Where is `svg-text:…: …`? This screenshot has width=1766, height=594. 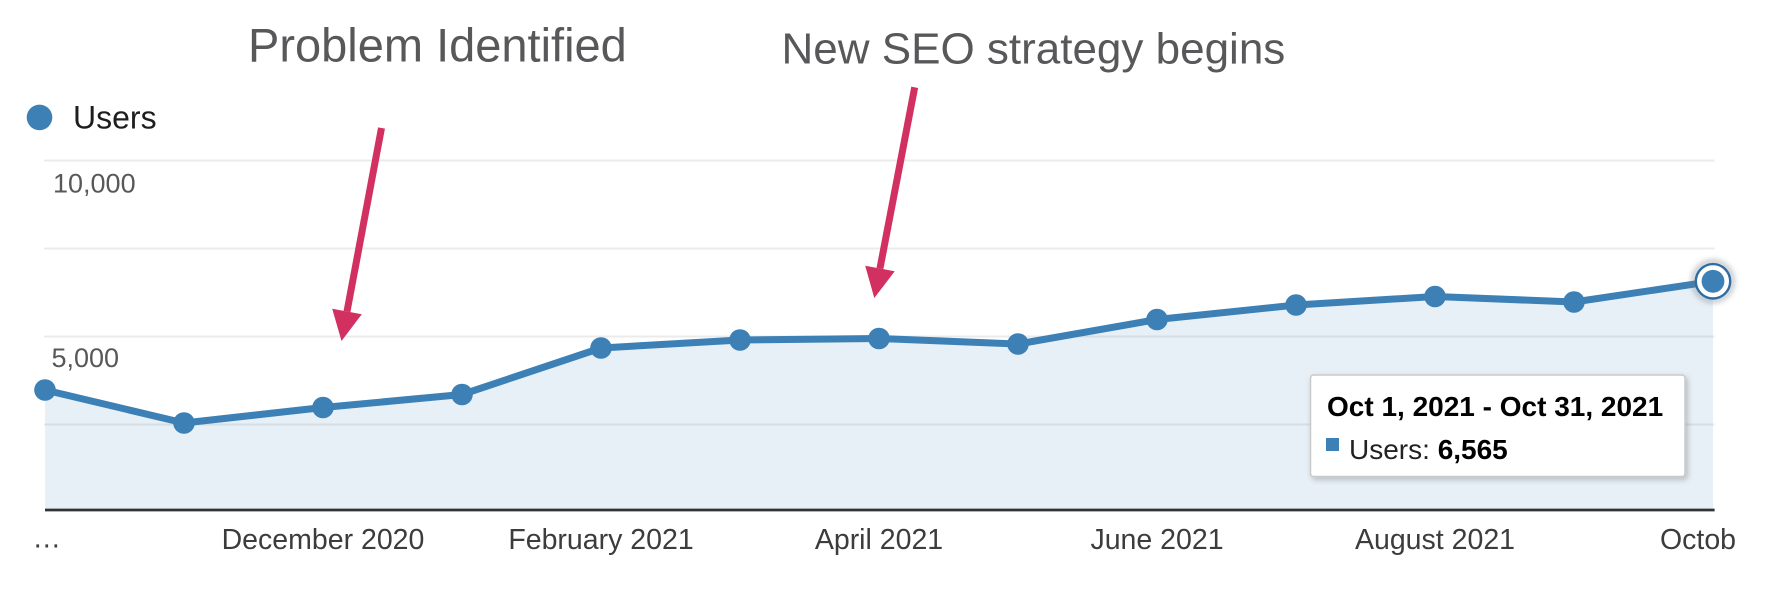
svg-text:…: … is located at coordinates (47, 539).